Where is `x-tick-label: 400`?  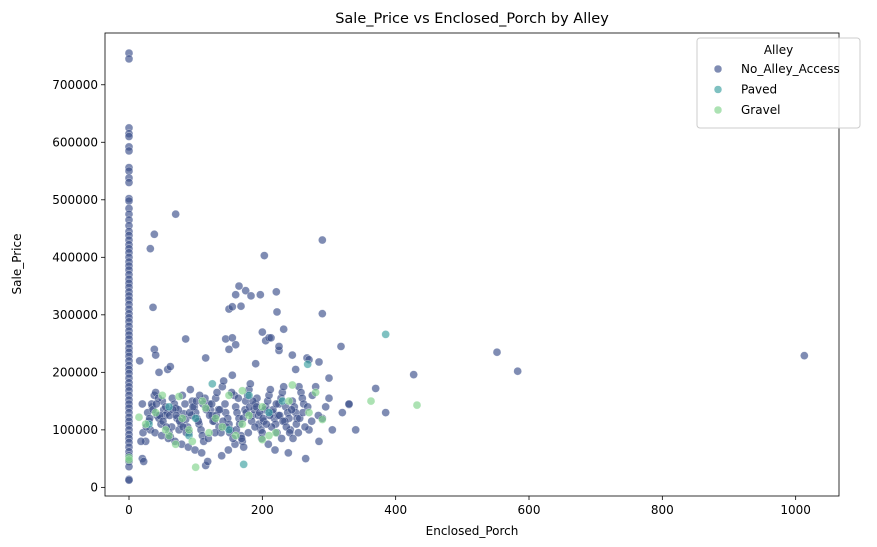 x-tick-label: 400 is located at coordinates (395, 510).